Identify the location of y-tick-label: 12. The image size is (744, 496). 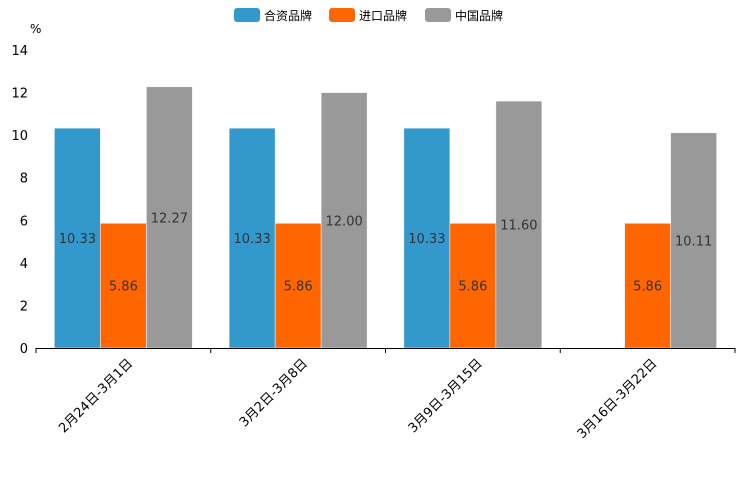
(19, 94).